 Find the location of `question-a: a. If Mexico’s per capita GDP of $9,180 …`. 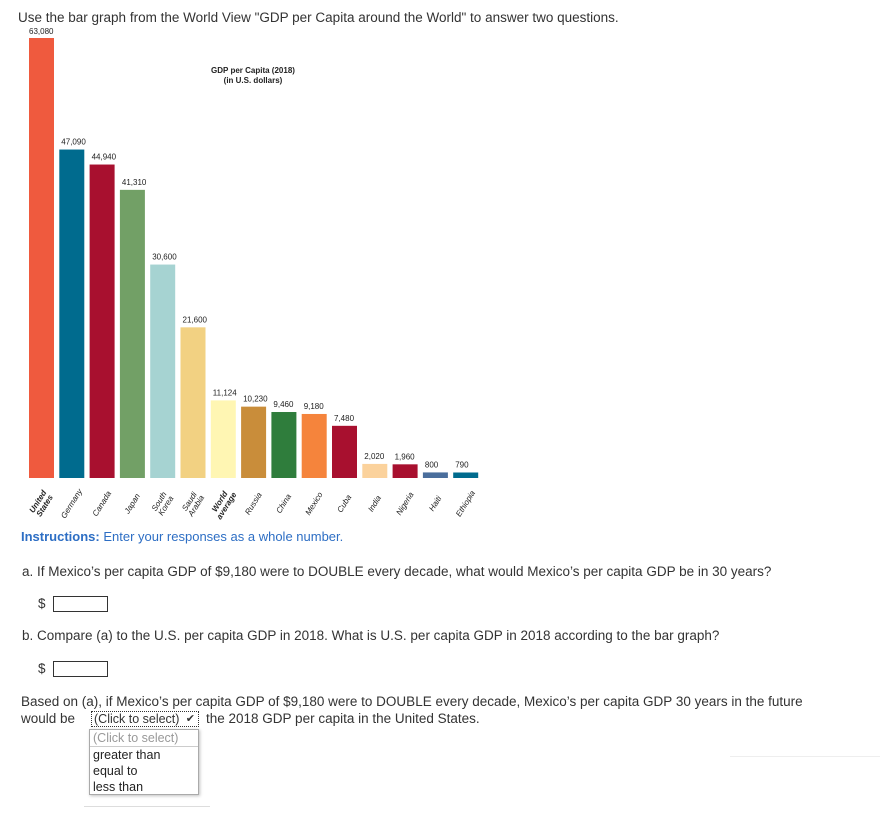

question-a: a. If Mexico’s per capita GDP of $9,180 … is located at coordinates (397, 571).